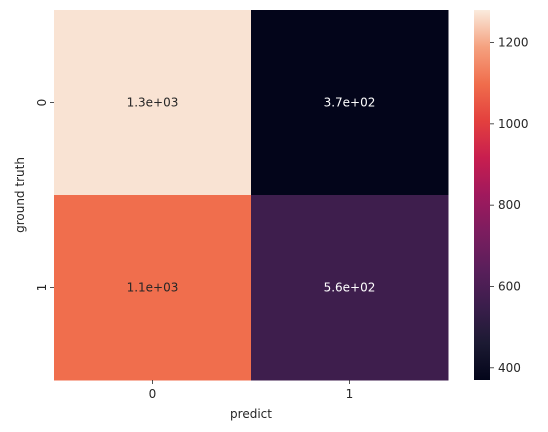 This screenshot has width=548, height=432. I want to click on colorbar, so click(482, 195).